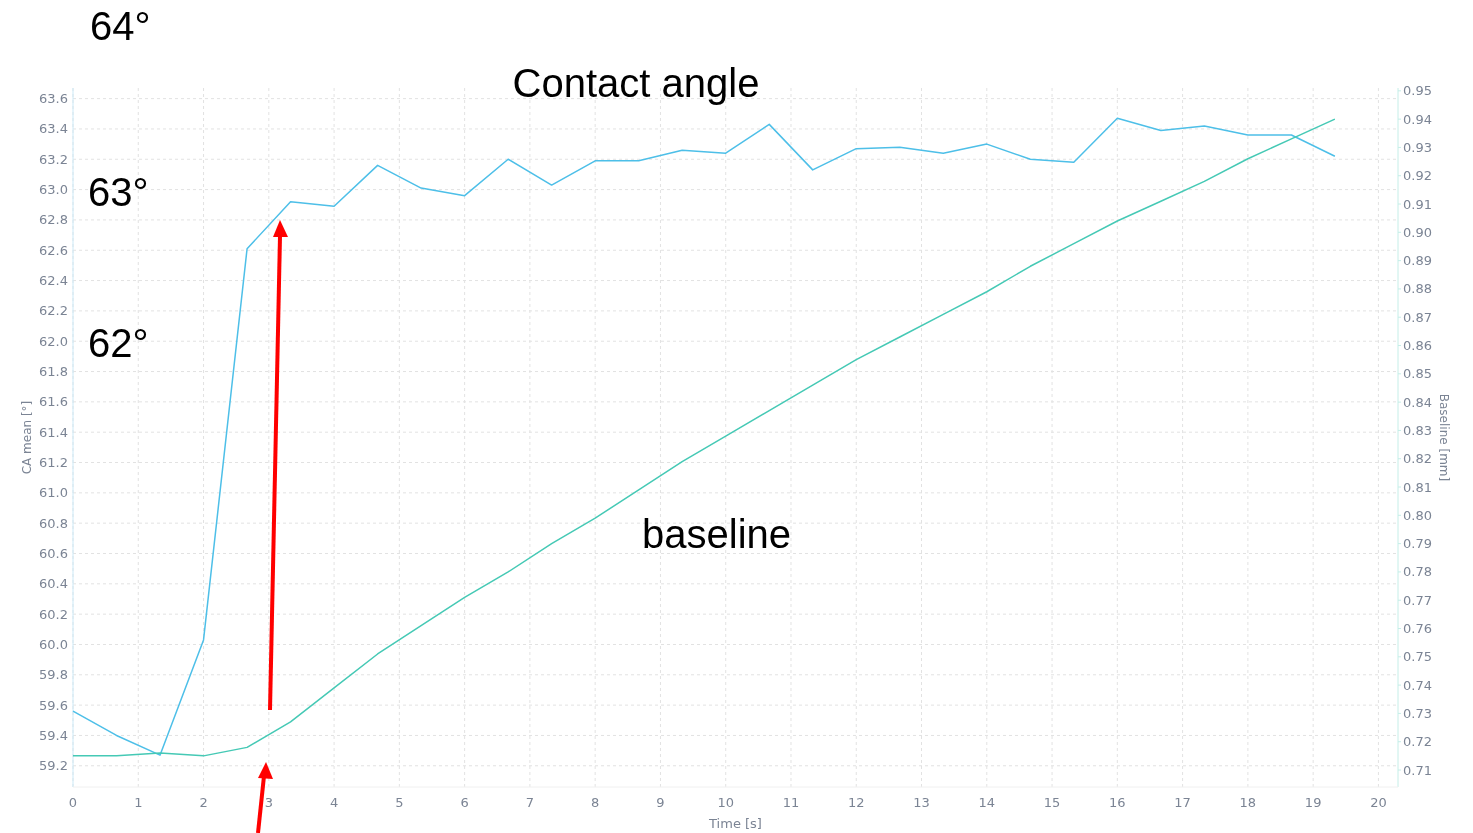  Describe the element at coordinates (1417, 430) in the screenshot. I see `y2-tick-label: 0.83` at that location.